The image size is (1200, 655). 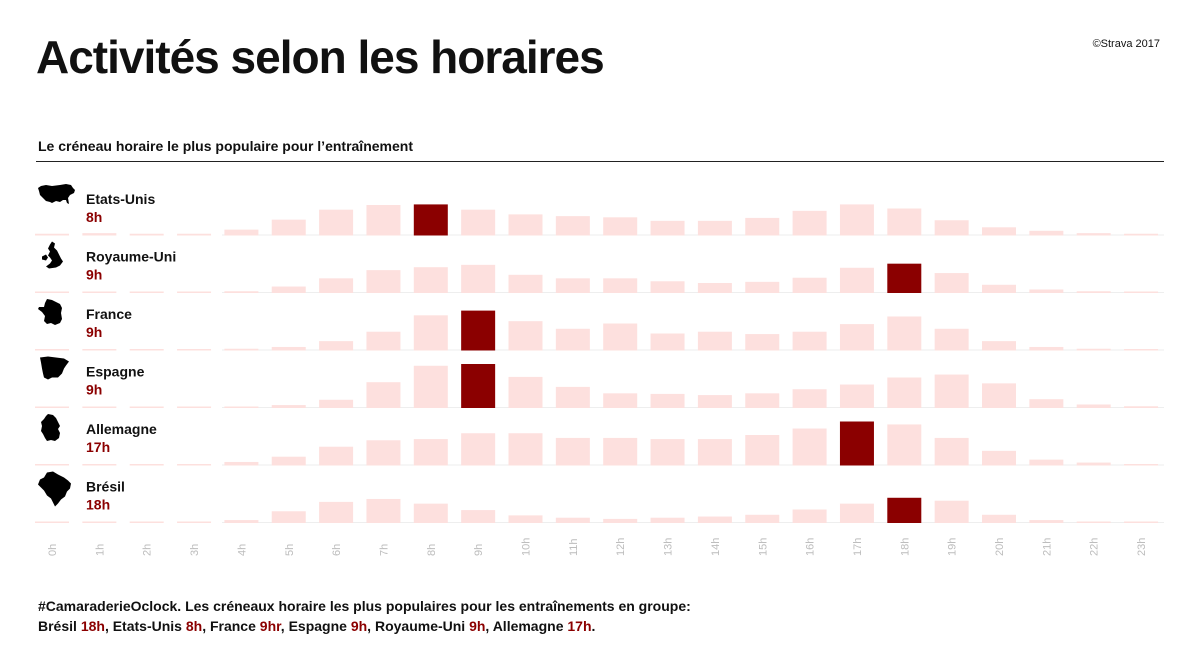 What do you see at coordinates (905, 547) in the screenshot?
I see `x-tick-label: 18h` at bounding box center [905, 547].